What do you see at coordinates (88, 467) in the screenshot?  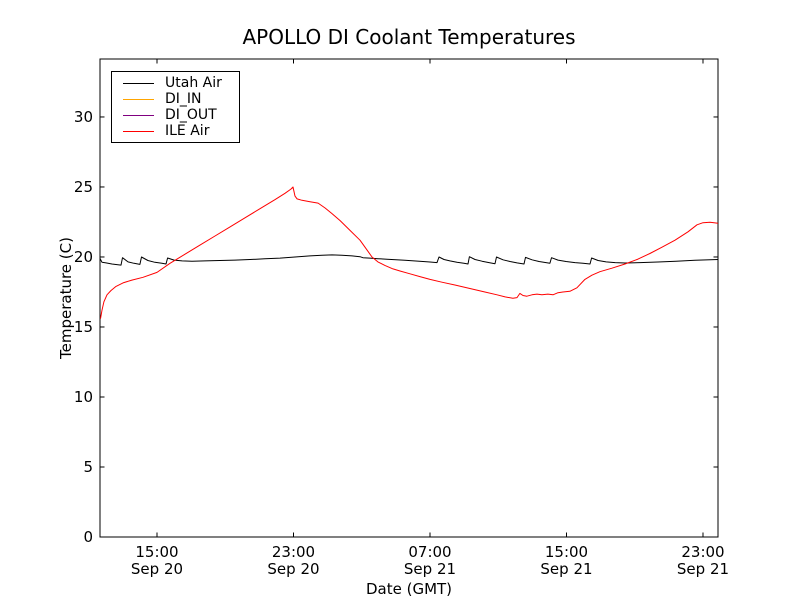 I see `y-tick-label: 5` at bounding box center [88, 467].